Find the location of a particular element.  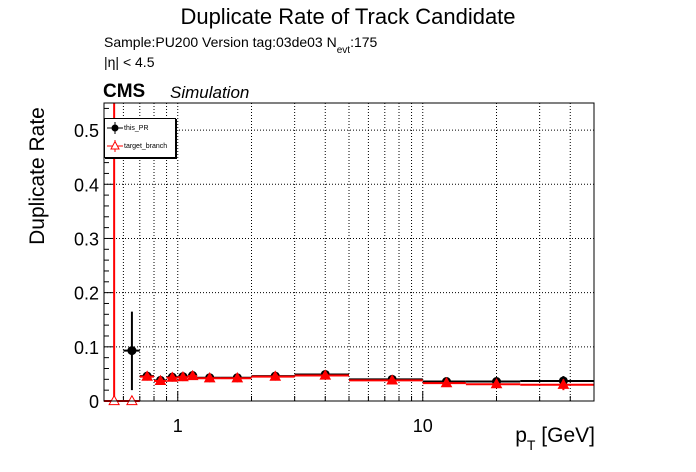

x-axis-label-sub: T is located at coordinates (531, 445).